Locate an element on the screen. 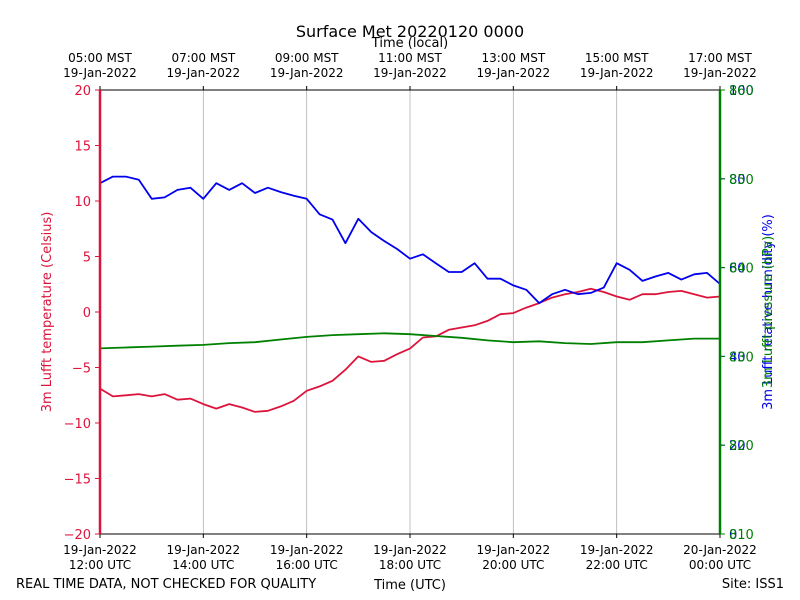 The width and height of the screenshot is (800, 600). x-tick-label-bottom-time: 18:00 UTC is located at coordinates (410, 565).